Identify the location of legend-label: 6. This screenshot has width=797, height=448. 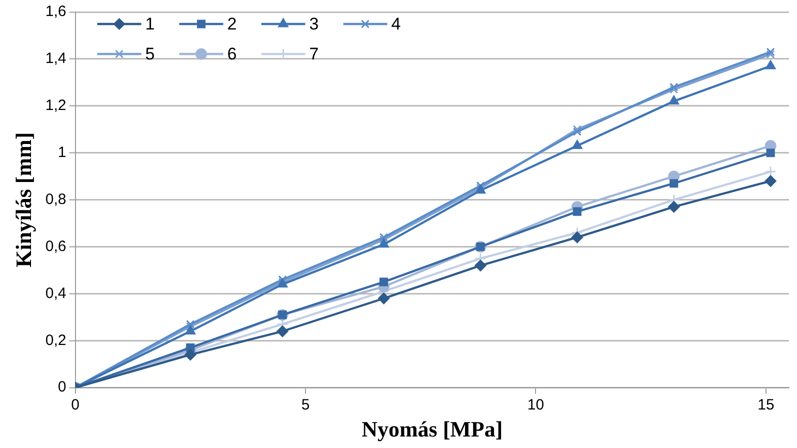
(232, 54).